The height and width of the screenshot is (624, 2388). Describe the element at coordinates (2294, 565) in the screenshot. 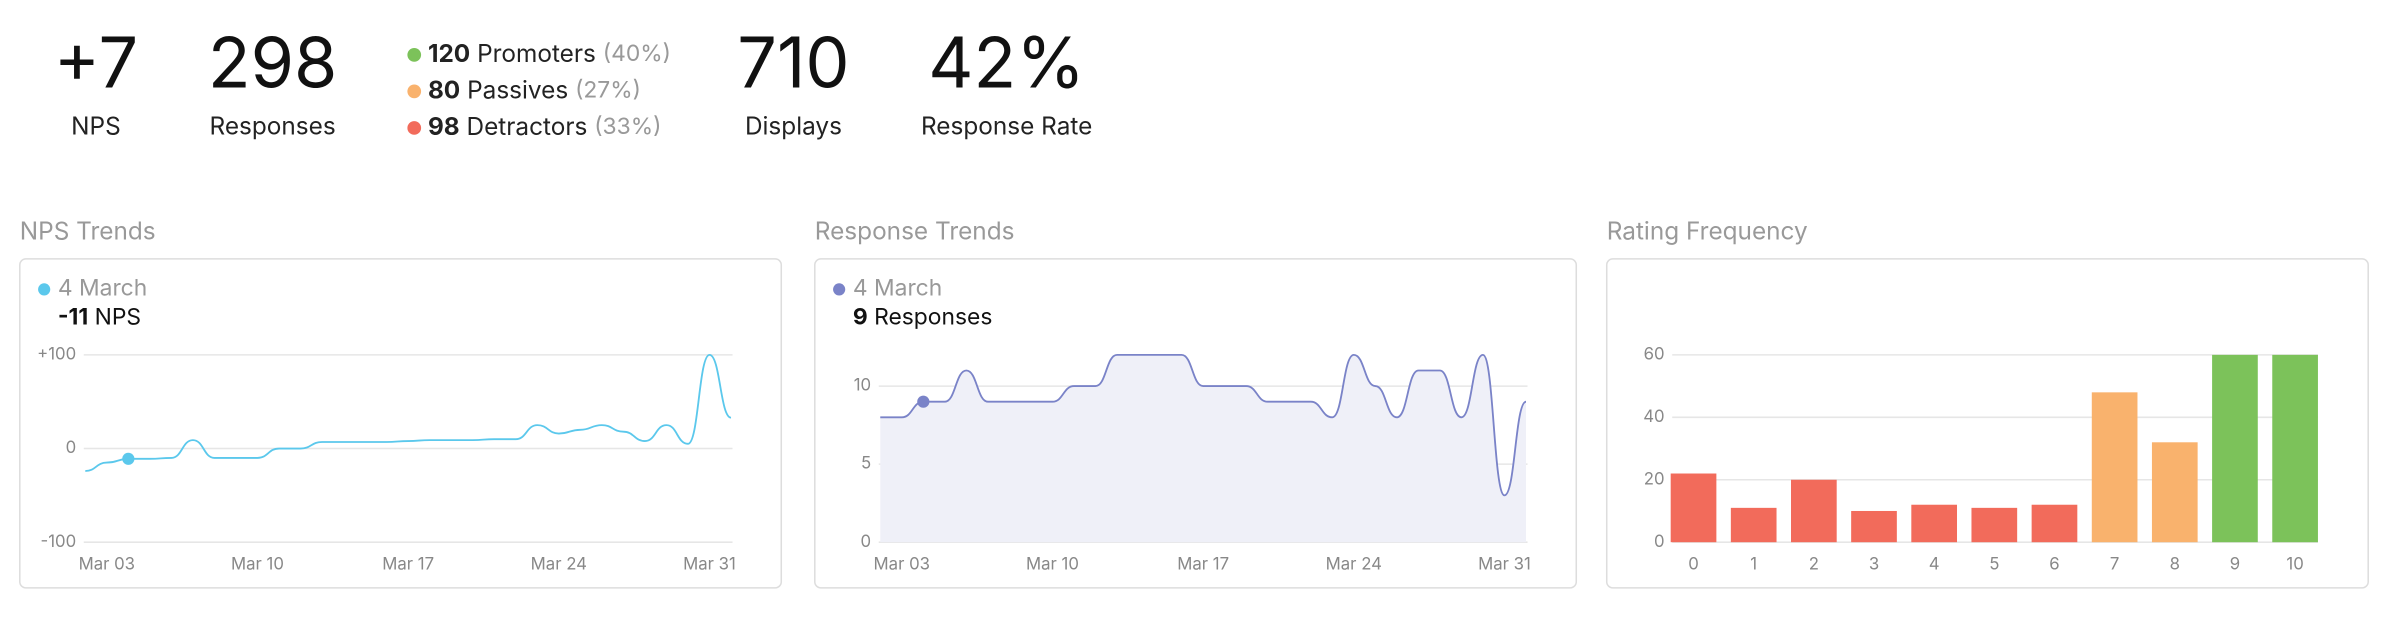

I see `x-tick-label: 10` at that location.